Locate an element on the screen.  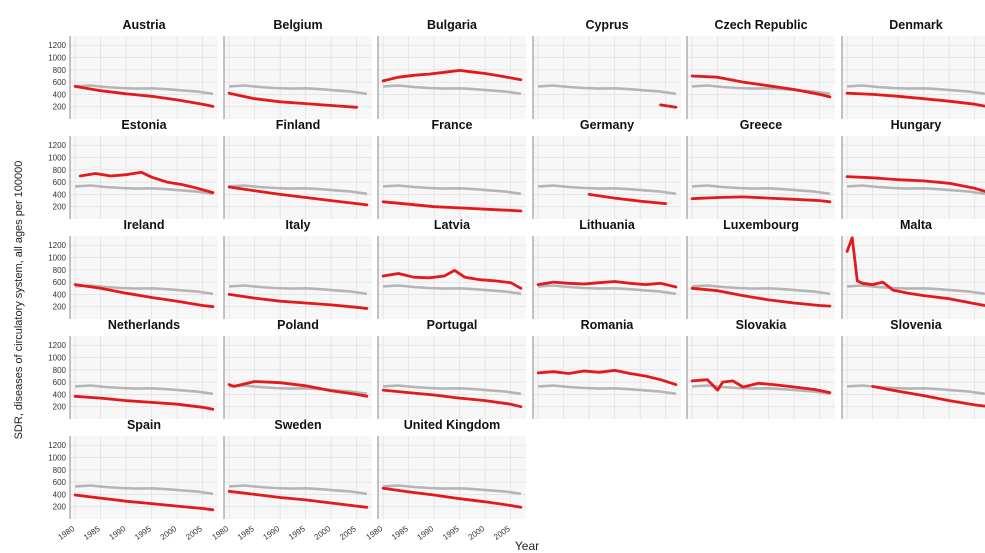
panel-title: Poland is located at coordinates (298, 325).